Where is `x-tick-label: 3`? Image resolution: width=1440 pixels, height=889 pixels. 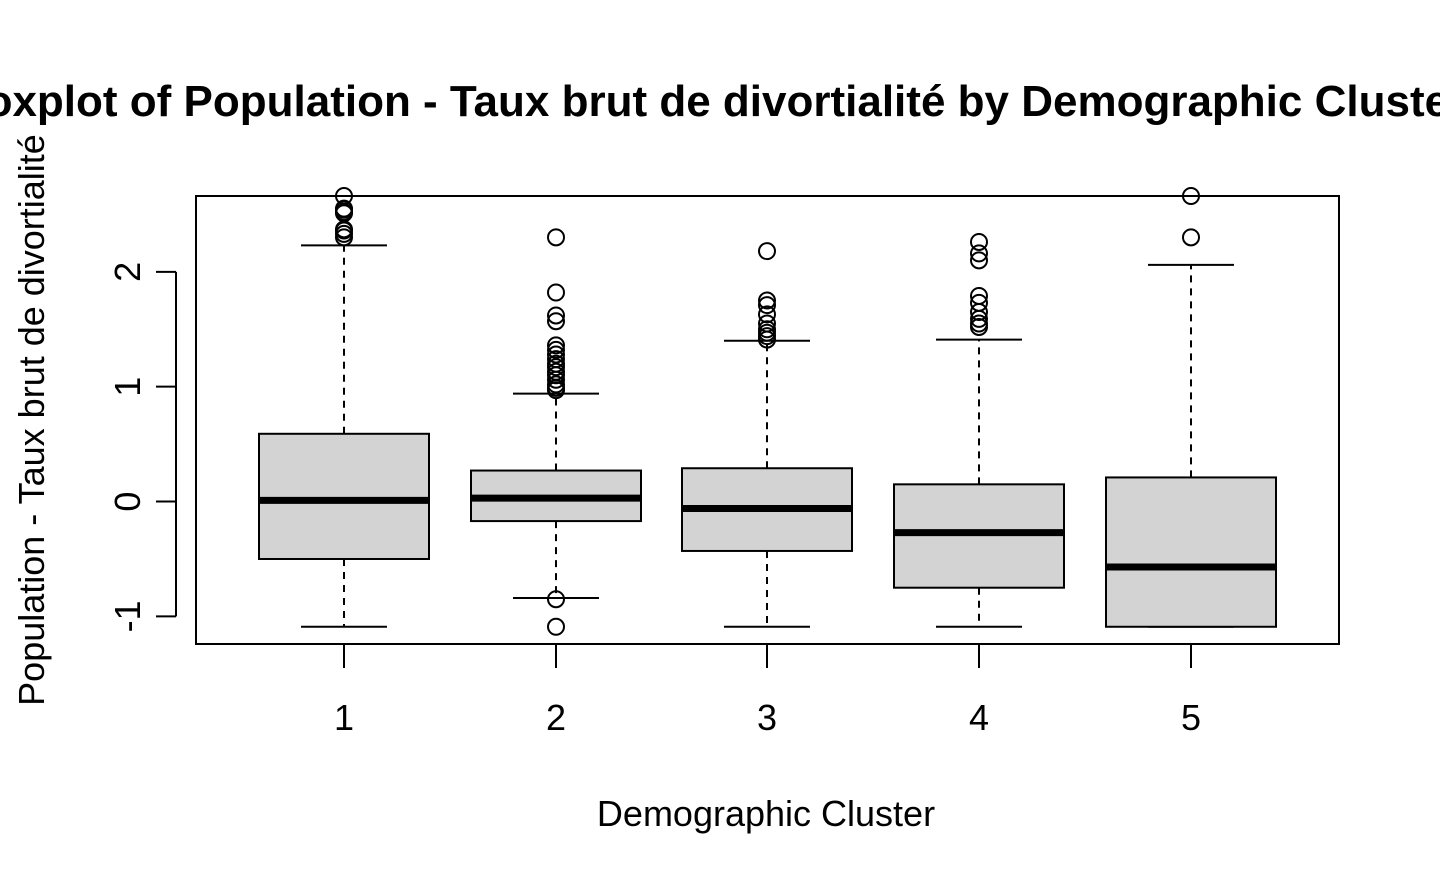 x-tick-label: 3 is located at coordinates (767, 717).